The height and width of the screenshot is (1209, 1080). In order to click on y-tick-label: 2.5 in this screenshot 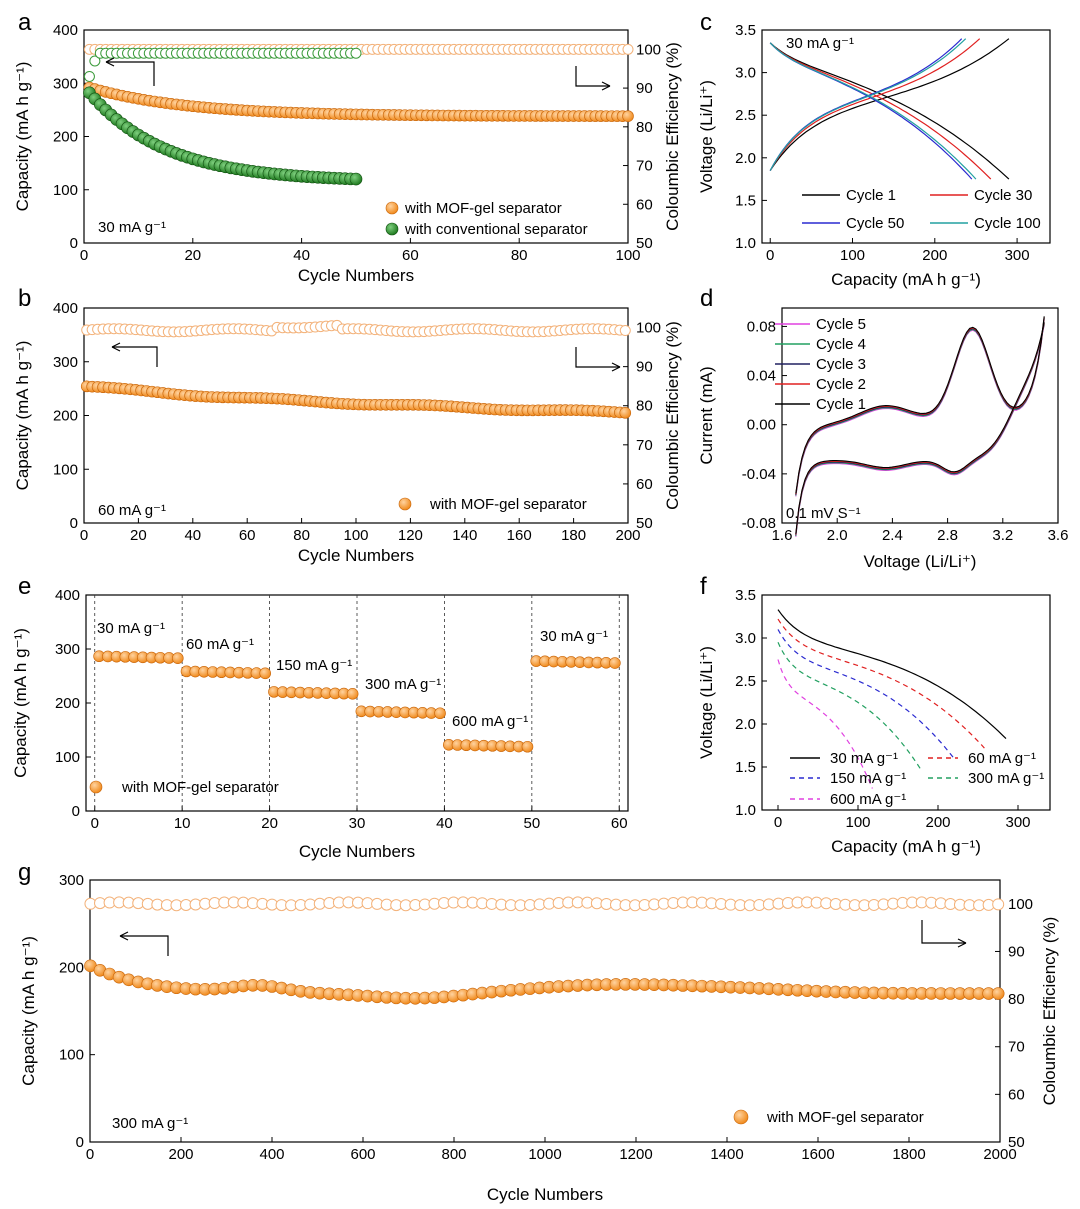, I will do `click(745, 681)`.